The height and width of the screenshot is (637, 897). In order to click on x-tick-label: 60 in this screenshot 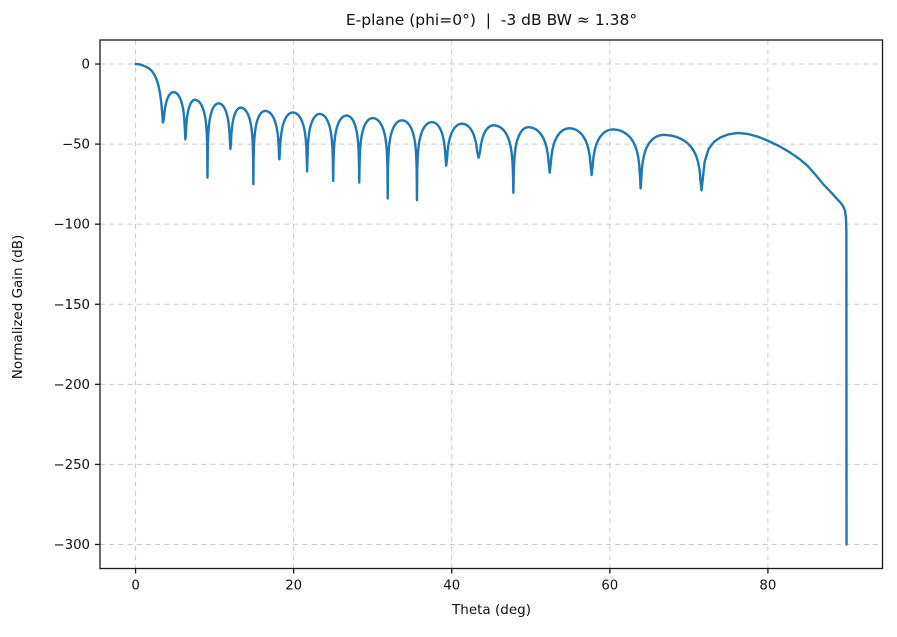, I will do `click(609, 586)`.